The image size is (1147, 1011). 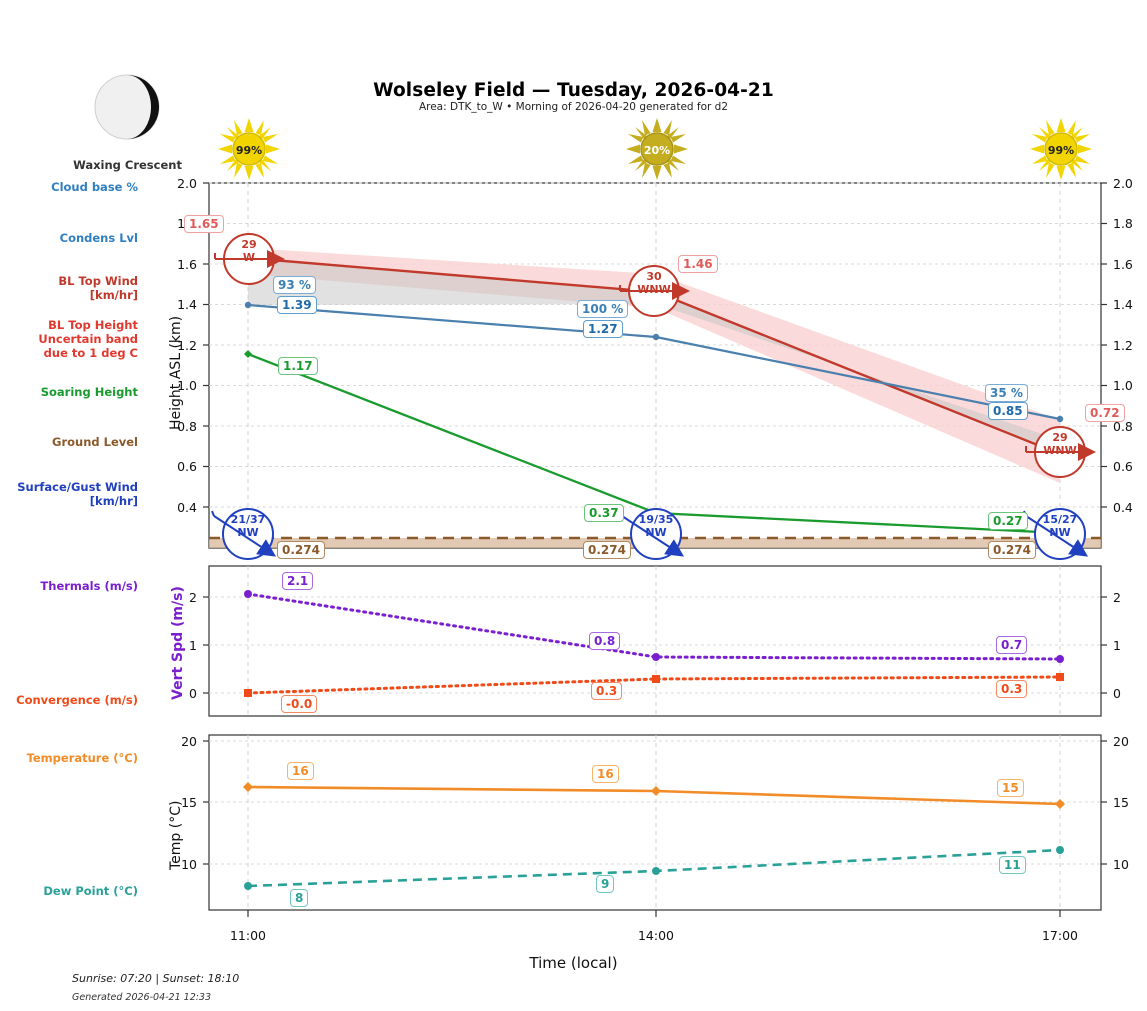 I want to click on bl-wind-text-1100: 29 W, so click(x=249, y=251).